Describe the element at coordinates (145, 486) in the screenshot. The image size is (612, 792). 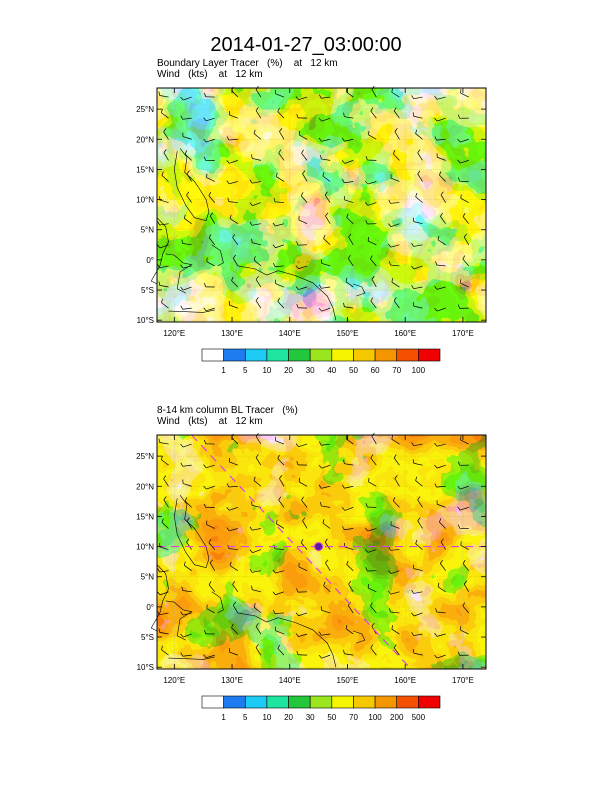
I see `lat-tick-label: 20°N` at that location.